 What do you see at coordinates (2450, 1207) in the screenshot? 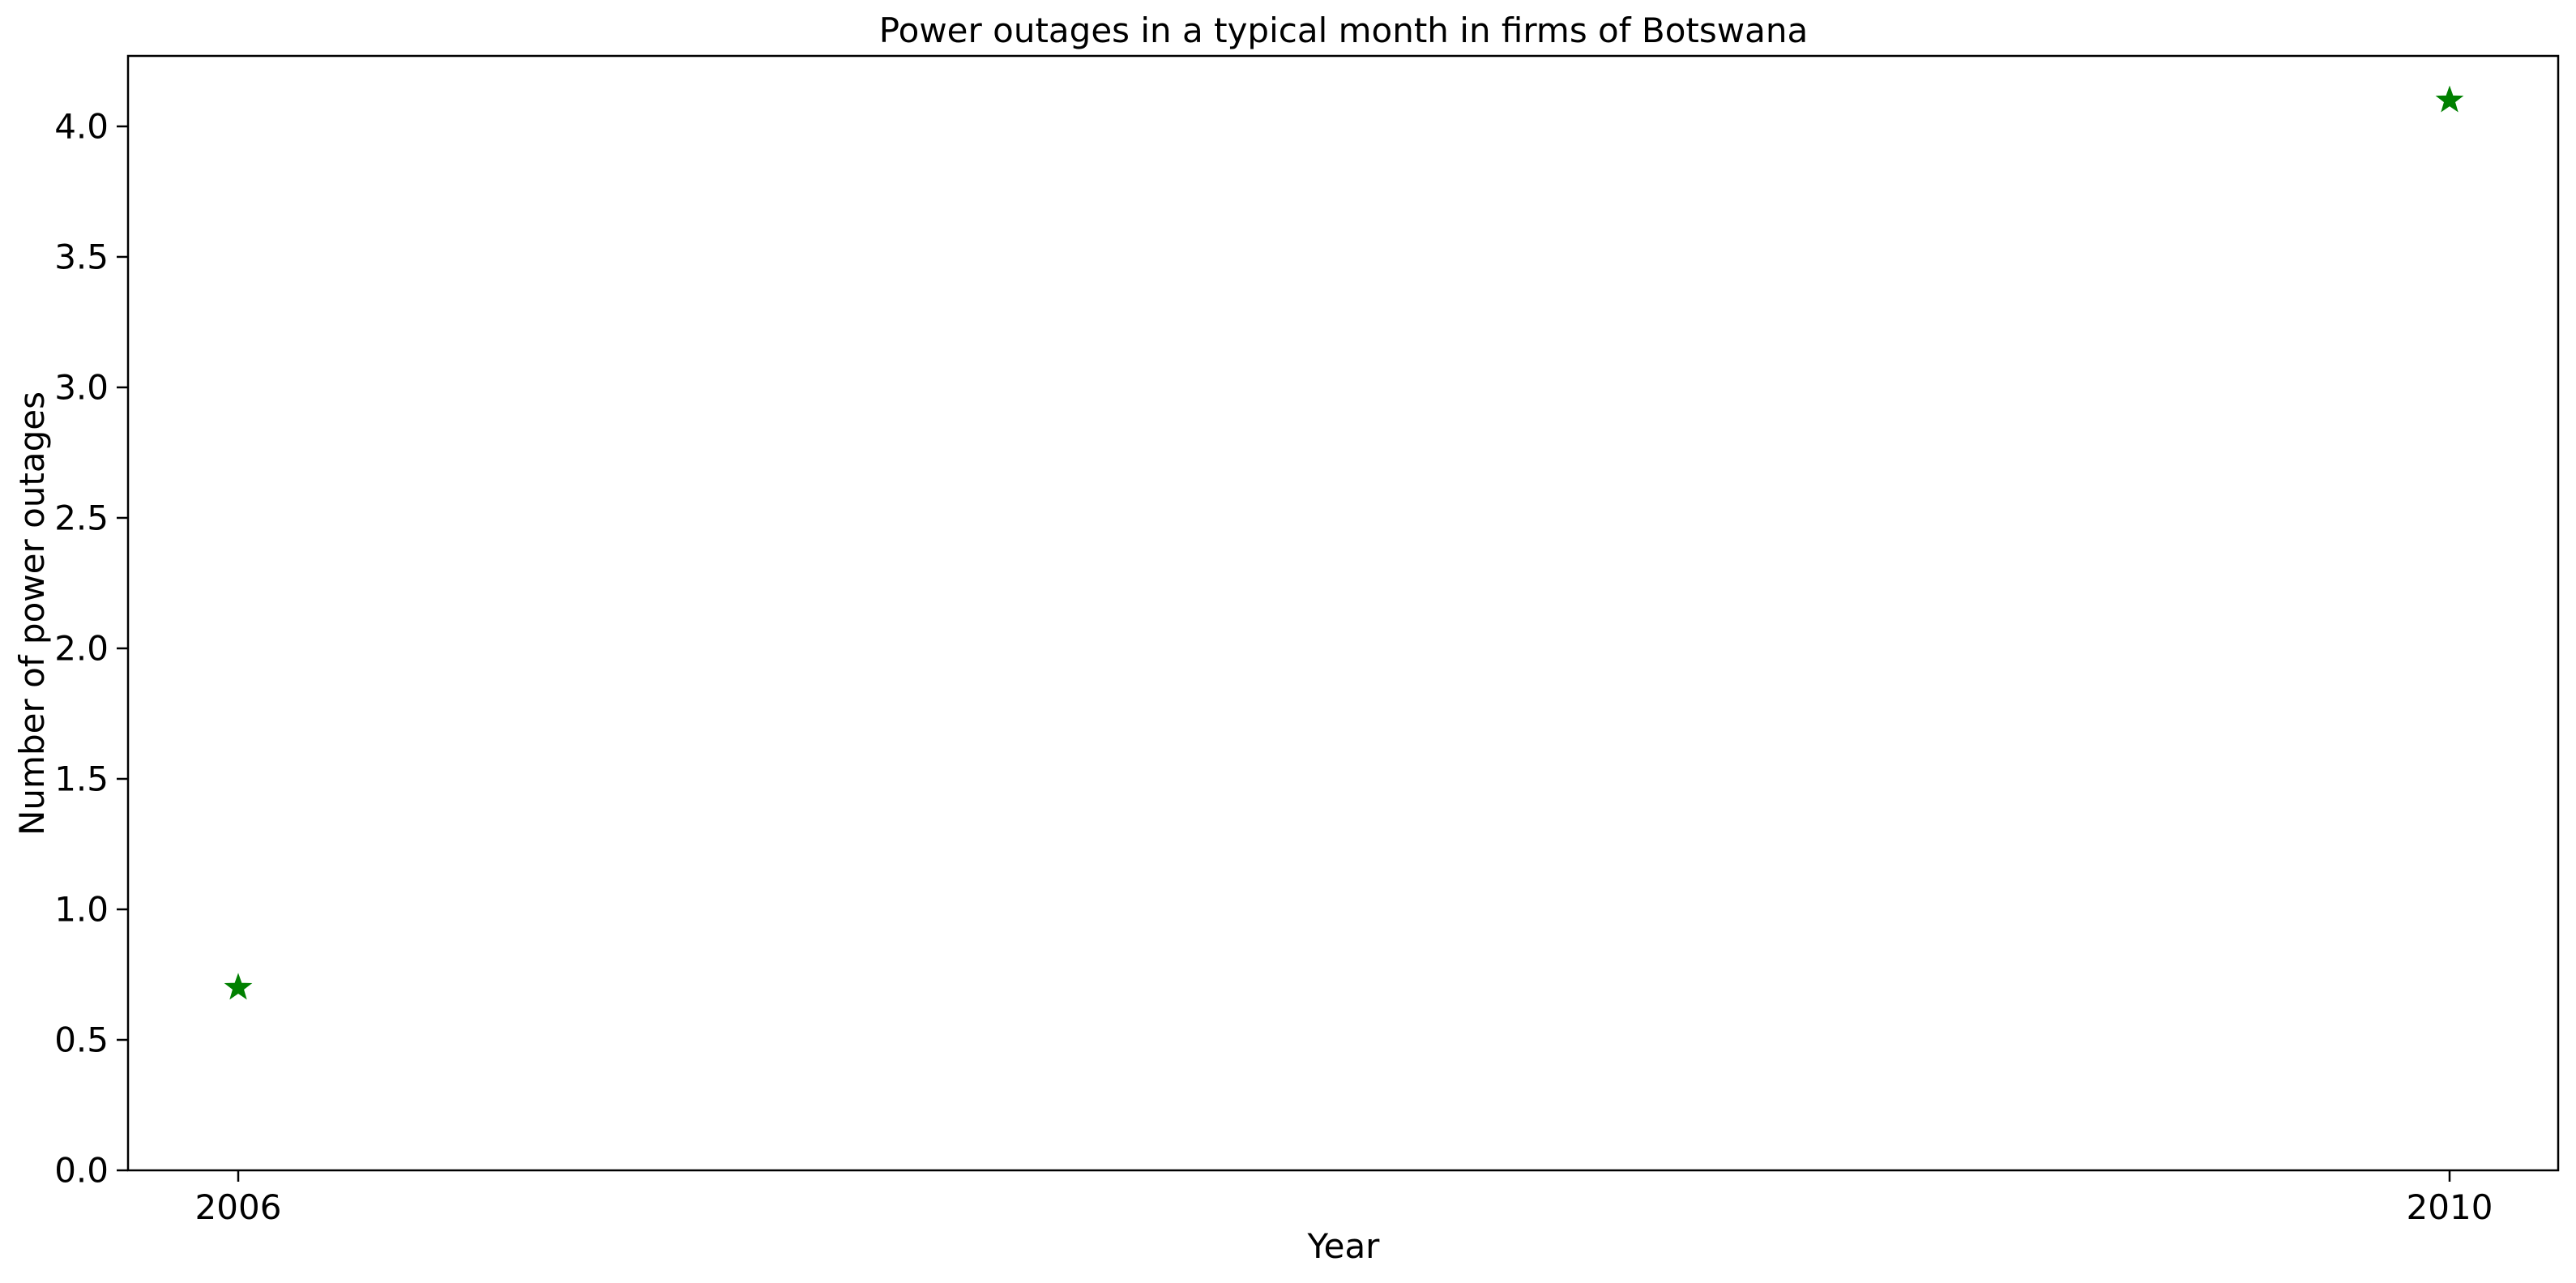
I see `x-tick-label: 2010` at bounding box center [2450, 1207].